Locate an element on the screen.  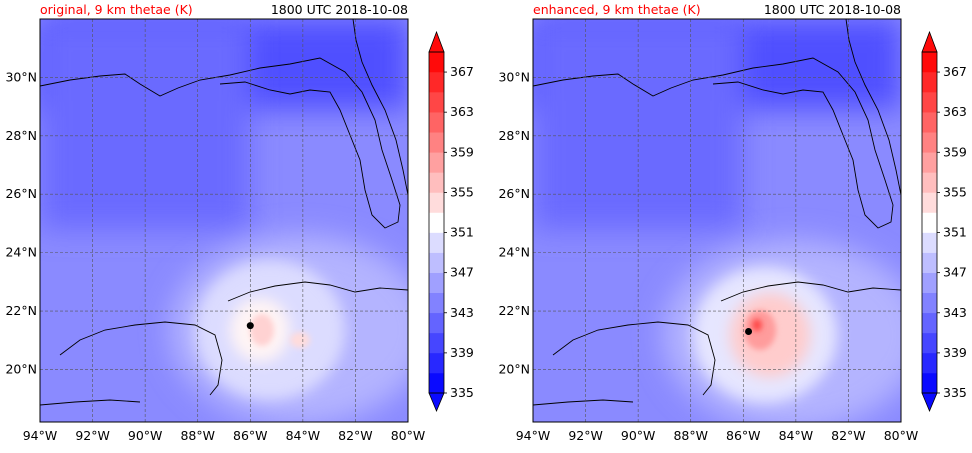
y-tick-label: 24°N is located at coordinates (514, 252).